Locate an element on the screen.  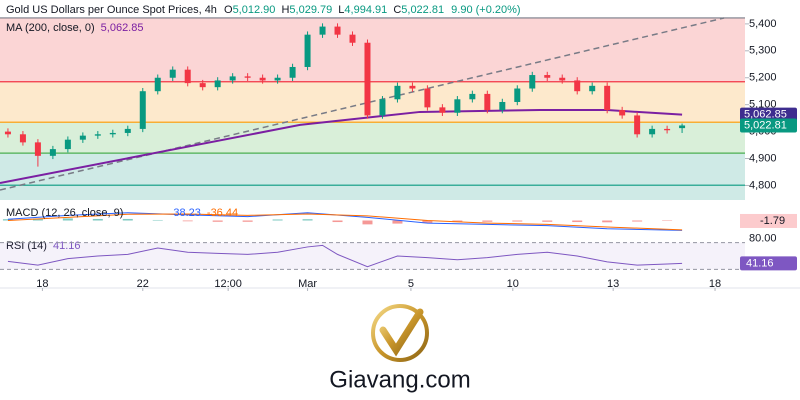
y-tick-label: 4,900 is located at coordinates (763, 158).